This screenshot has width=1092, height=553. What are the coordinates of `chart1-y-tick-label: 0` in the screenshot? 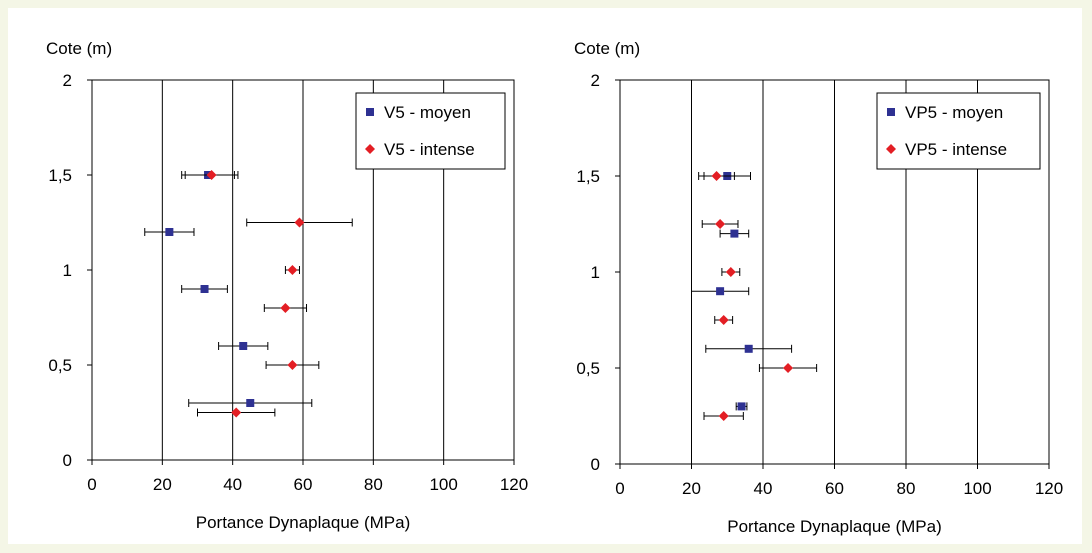 It's located at (67, 460).